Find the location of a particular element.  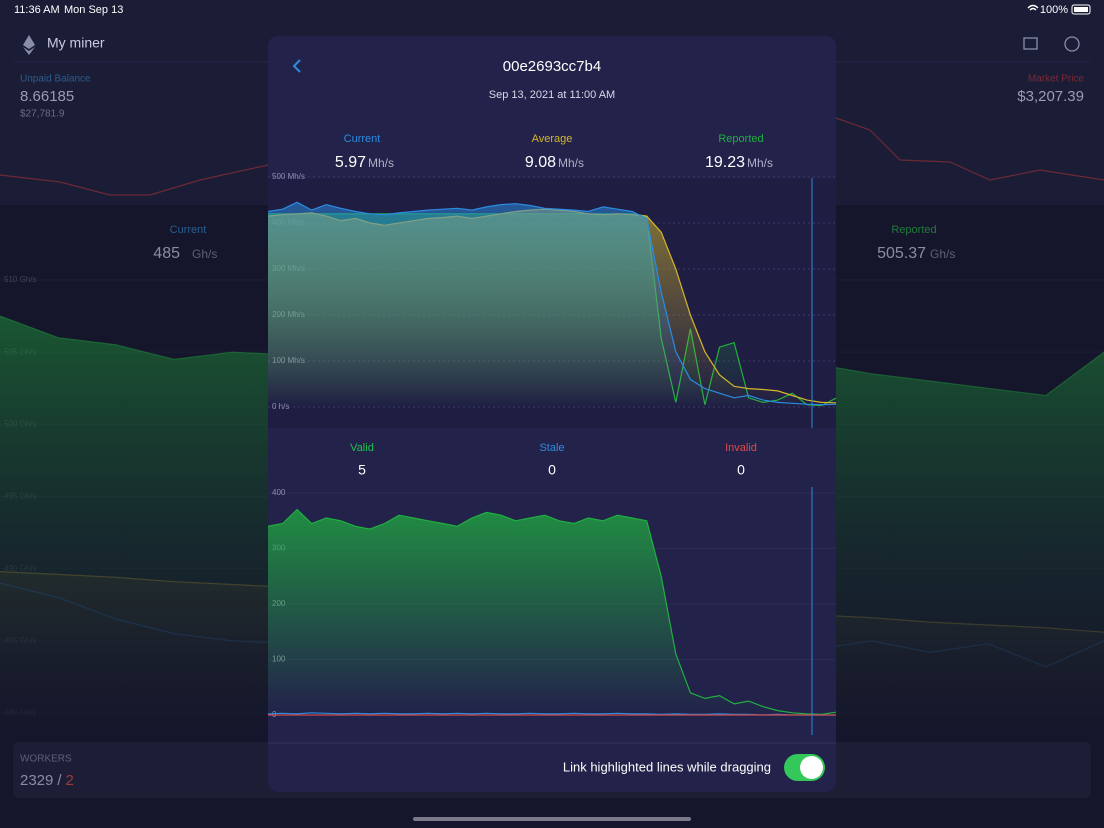

unpaid-label: Unpaid Balance is located at coordinates (55, 79).